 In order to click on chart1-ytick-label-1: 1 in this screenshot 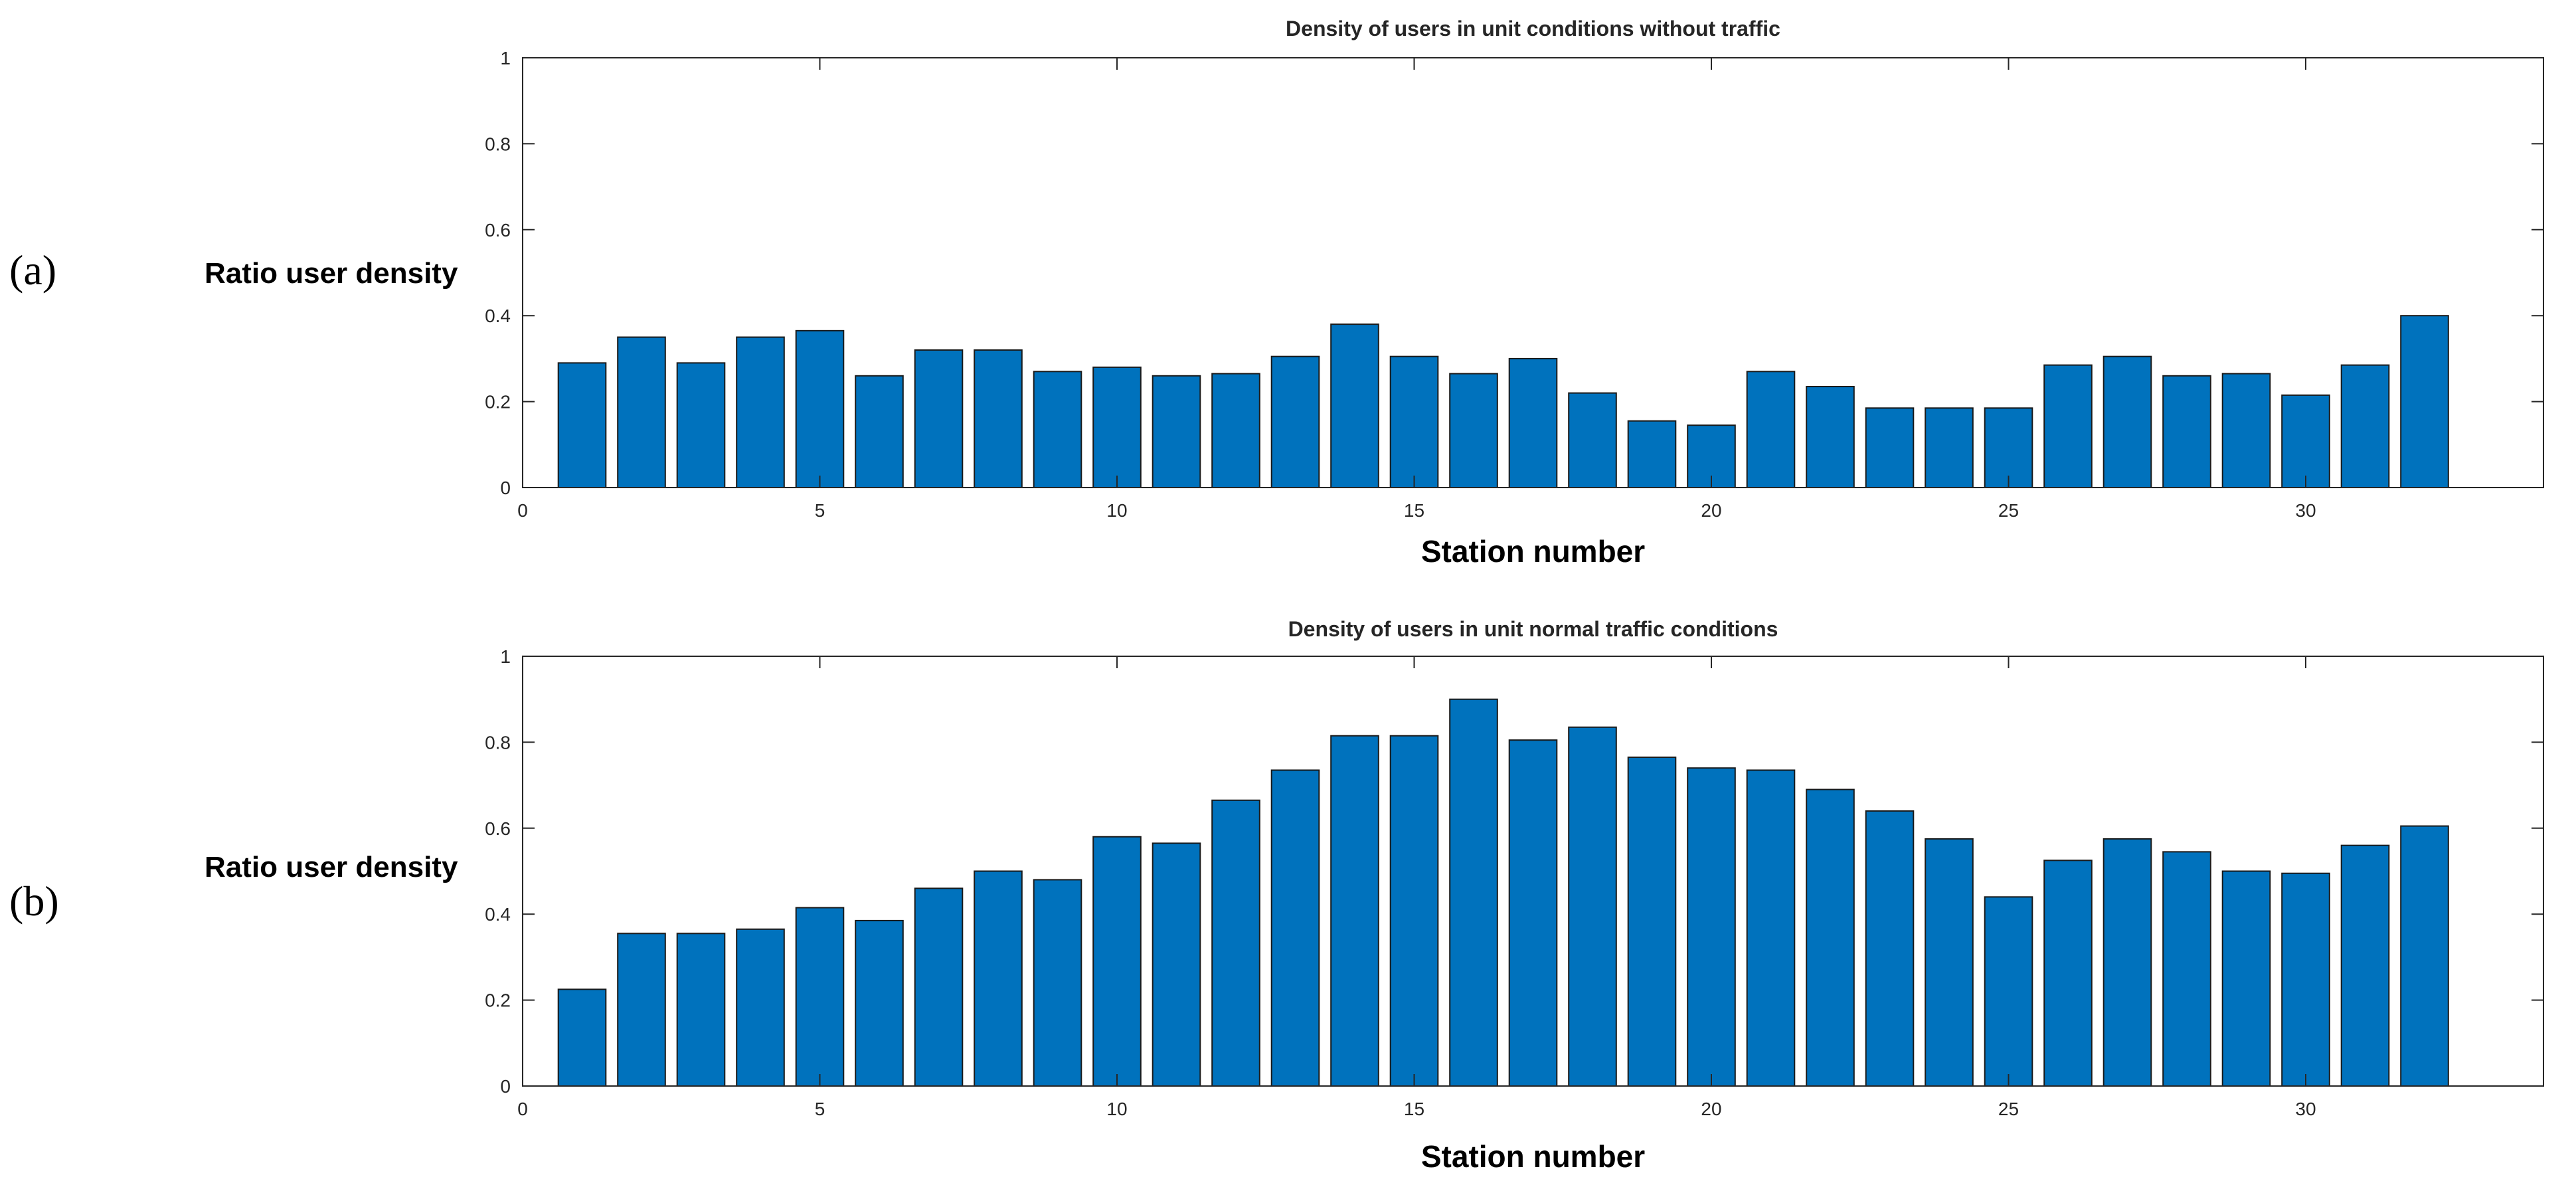, I will do `click(505, 656)`.